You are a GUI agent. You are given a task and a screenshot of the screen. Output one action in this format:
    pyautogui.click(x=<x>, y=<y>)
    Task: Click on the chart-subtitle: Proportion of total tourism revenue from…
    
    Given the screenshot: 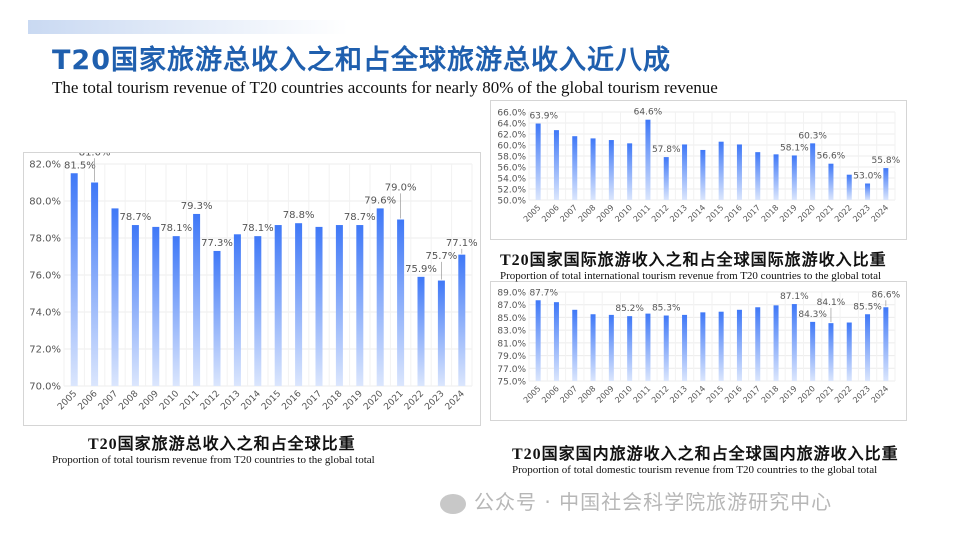 What is the action you would take?
    pyautogui.click(x=213, y=460)
    